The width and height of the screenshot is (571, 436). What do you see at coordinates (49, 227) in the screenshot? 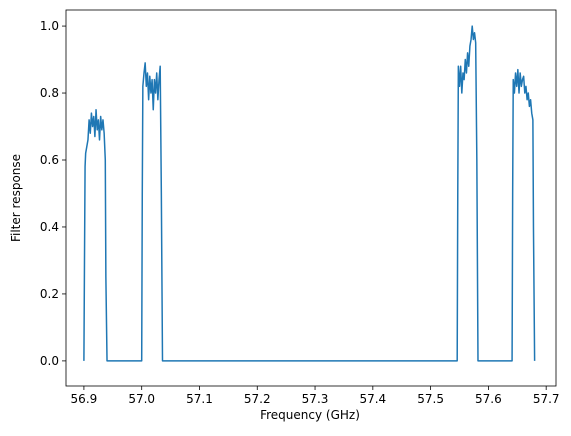
I see `y-tick-label: 0.4` at bounding box center [49, 227].